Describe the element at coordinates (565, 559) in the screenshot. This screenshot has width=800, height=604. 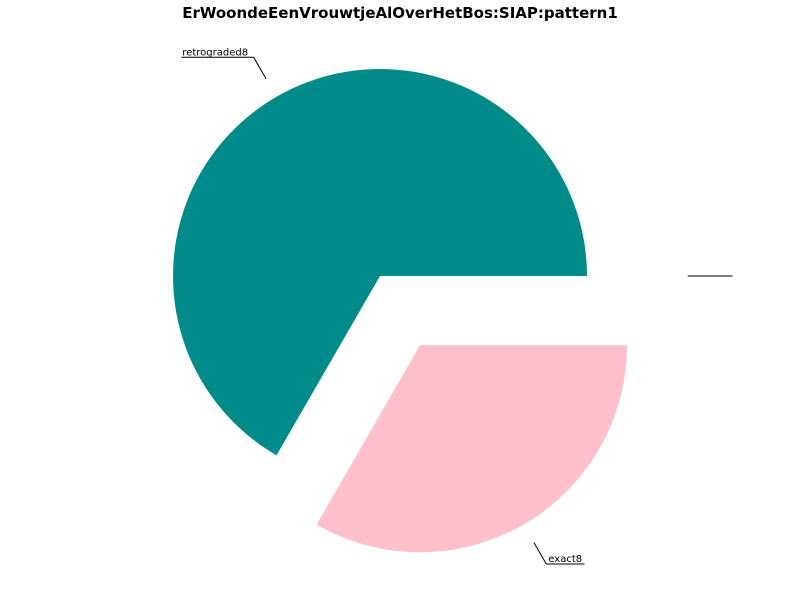
I see `slice-label-exact8: exact8` at that location.